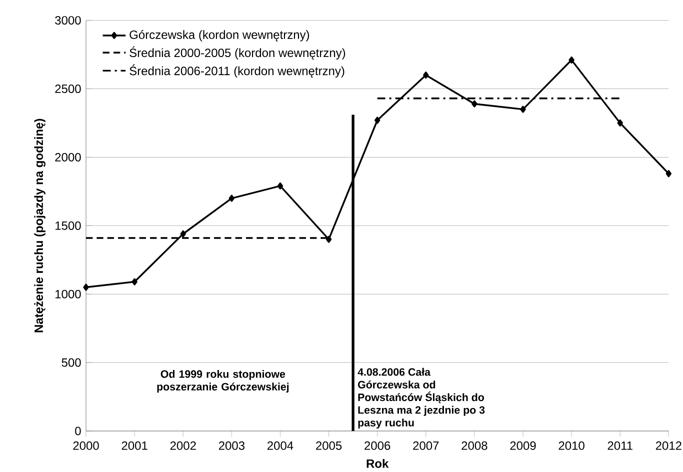  What do you see at coordinates (68, 294) in the screenshot?
I see `y-tick-label: 1000` at bounding box center [68, 294].